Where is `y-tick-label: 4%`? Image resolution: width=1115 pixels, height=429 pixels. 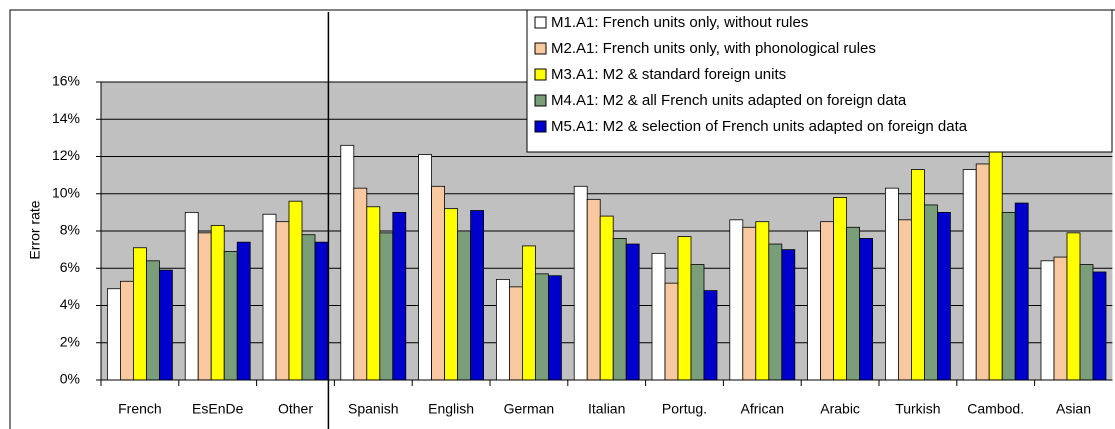 y-tick-label: 4% is located at coordinates (70, 304).